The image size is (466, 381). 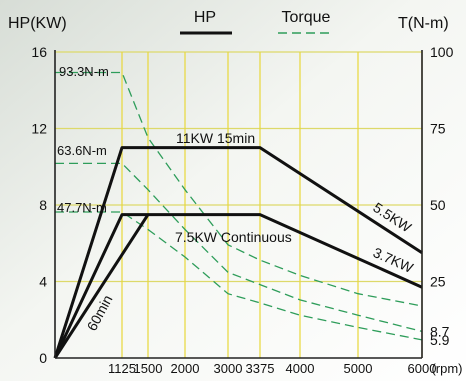 I want to click on annotation-11kw: 11KW 15min, so click(x=215, y=138).